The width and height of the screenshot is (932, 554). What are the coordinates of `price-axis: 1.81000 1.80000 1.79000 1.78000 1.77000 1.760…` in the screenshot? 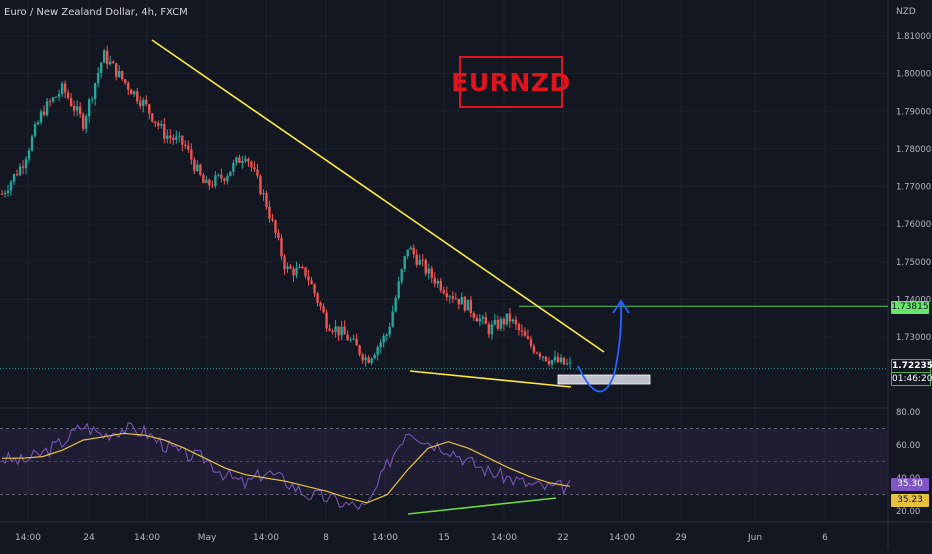 It's located at (913, 187).